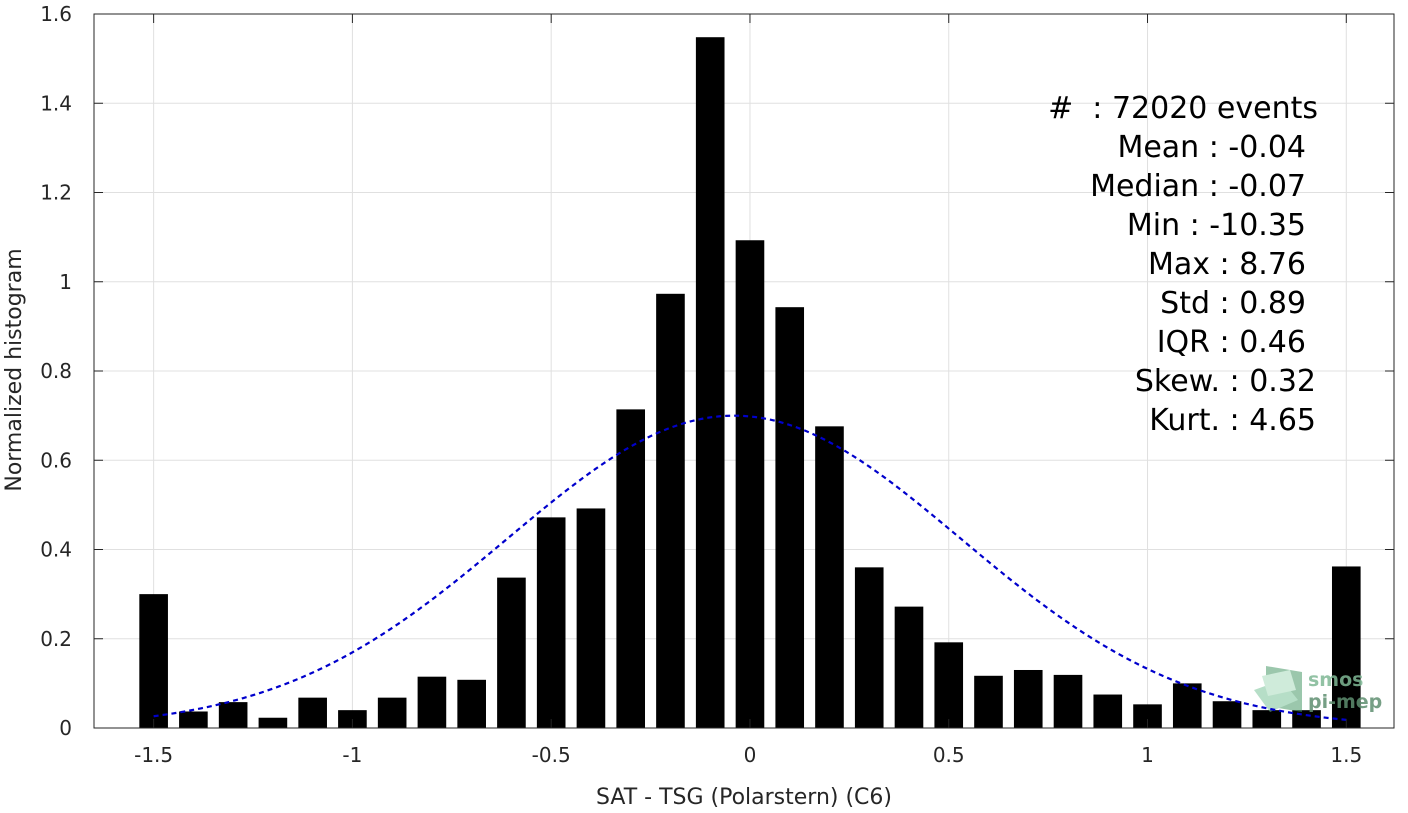 The image size is (1408, 813). I want to click on x-axis-label: SAT - TSG (Polarstern) (C6), so click(744, 797).